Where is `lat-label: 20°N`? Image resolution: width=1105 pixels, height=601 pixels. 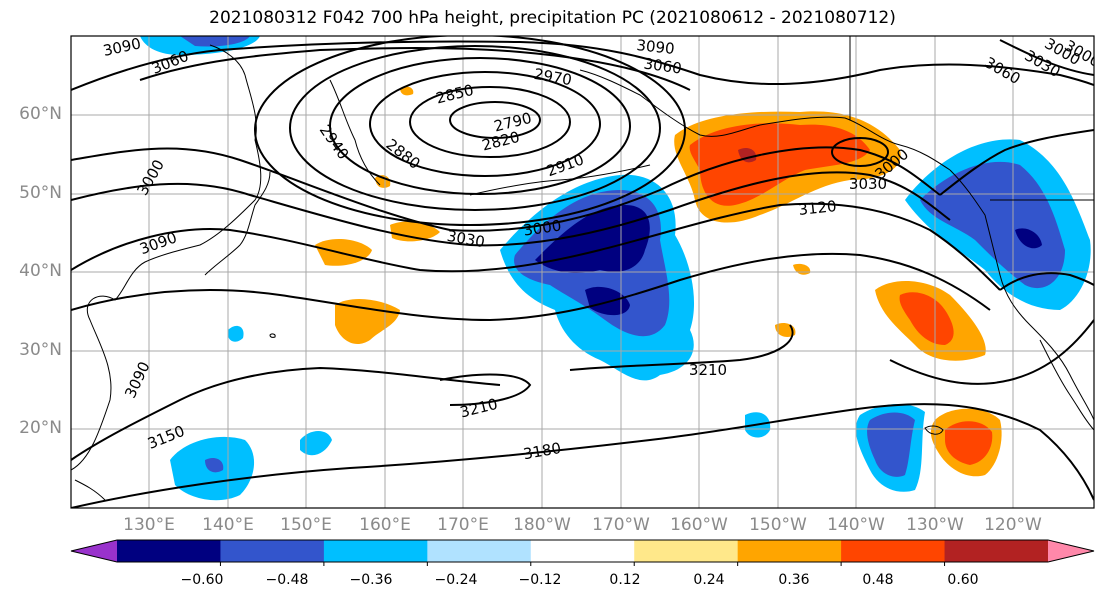 lat-label: 20°N is located at coordinates (40, 428).